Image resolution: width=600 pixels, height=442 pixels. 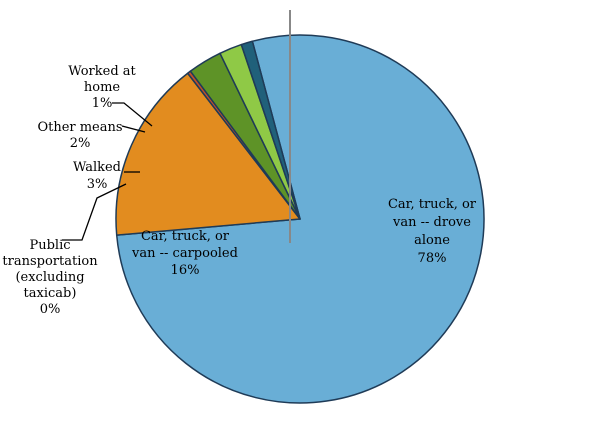 What do you see at coordinates (270, 130) in the screenshot?
I see `pie-slice-worked-at-home` at bounding box center [270, 130].